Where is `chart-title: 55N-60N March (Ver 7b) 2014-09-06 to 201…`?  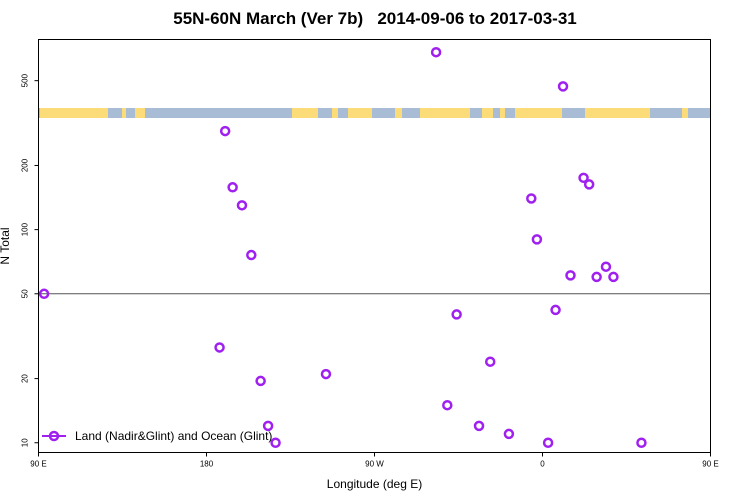 chart-title: 55N-60N March (Ver 7b) 2014-09-06 to 201… is located at coordinates (375, 18).